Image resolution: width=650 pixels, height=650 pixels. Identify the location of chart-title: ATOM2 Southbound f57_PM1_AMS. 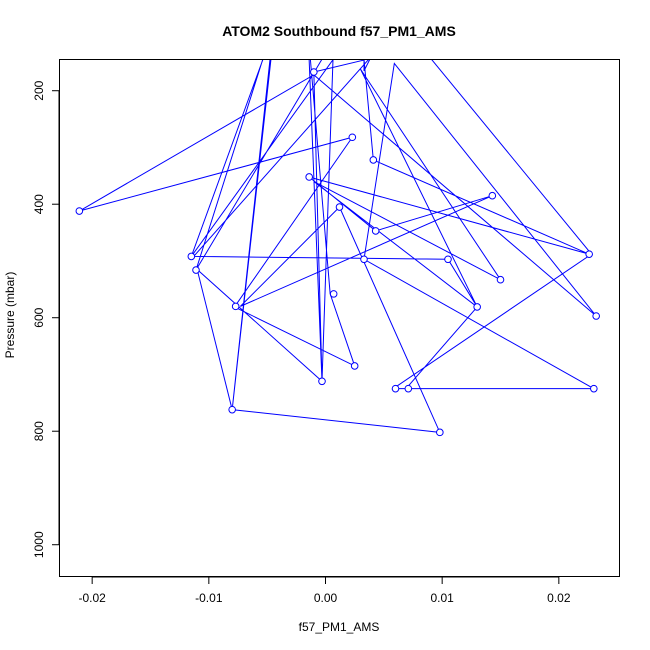
(339, 31).